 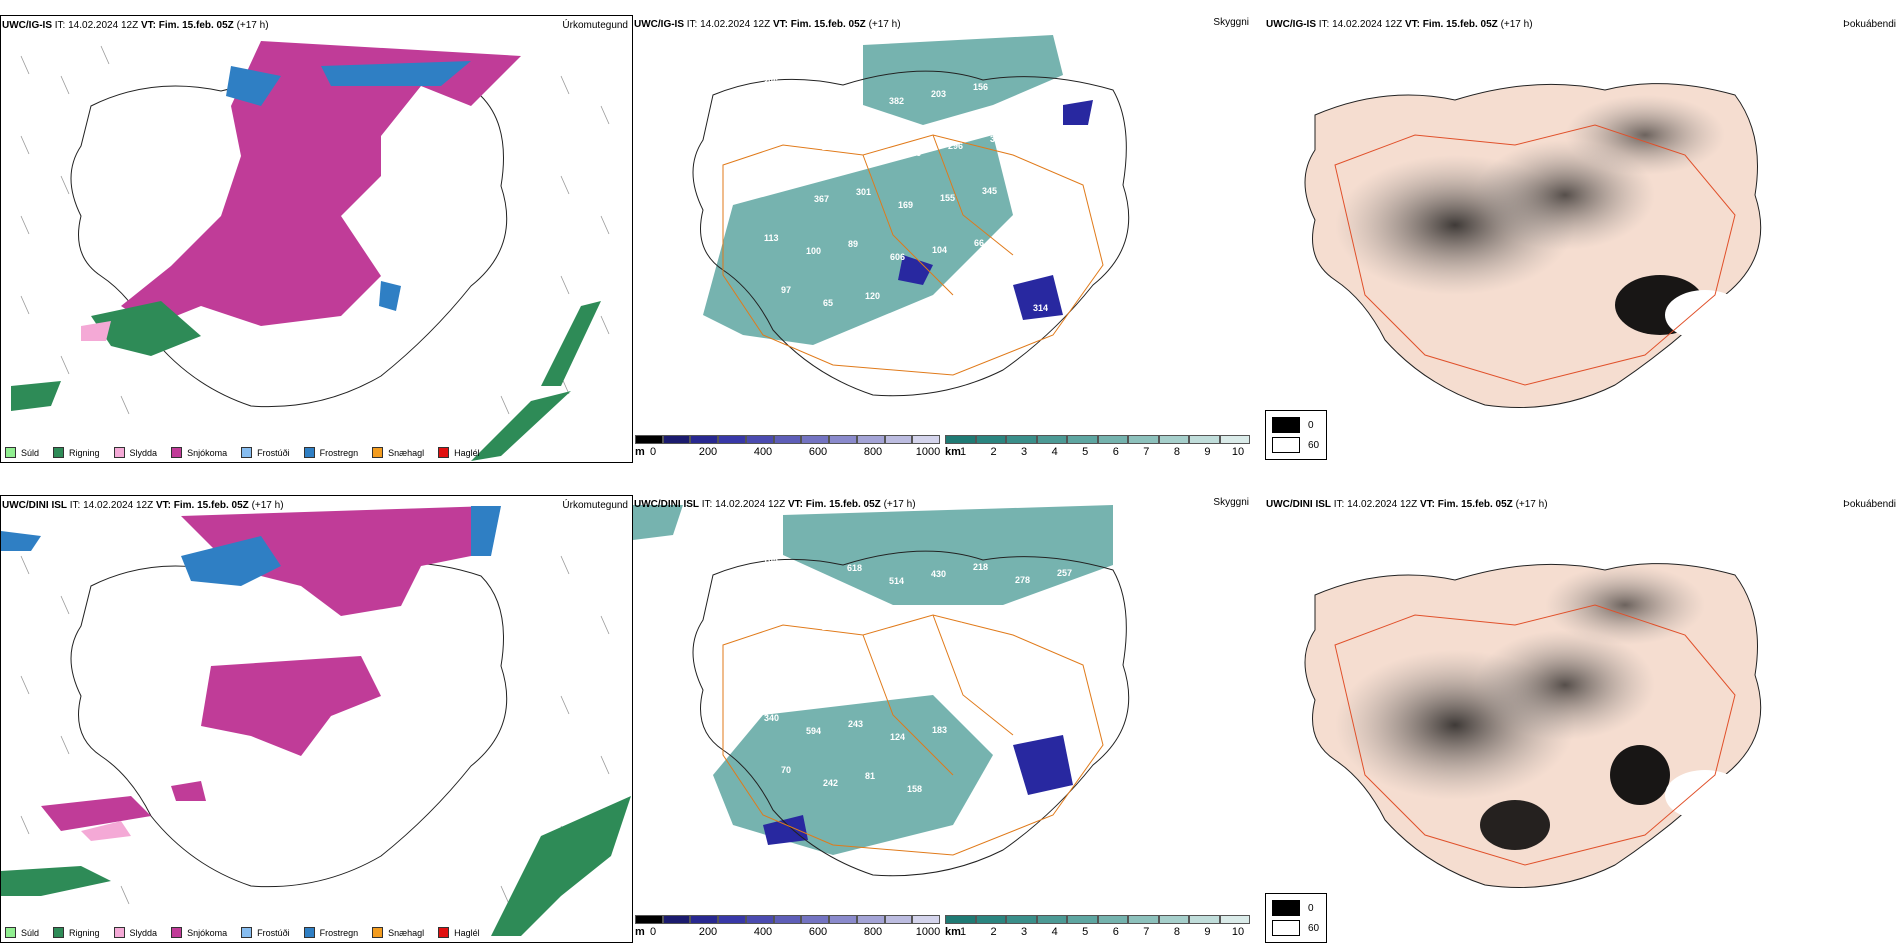 I want to click on ceiling-label: 301, so click(x=1081, y=145).